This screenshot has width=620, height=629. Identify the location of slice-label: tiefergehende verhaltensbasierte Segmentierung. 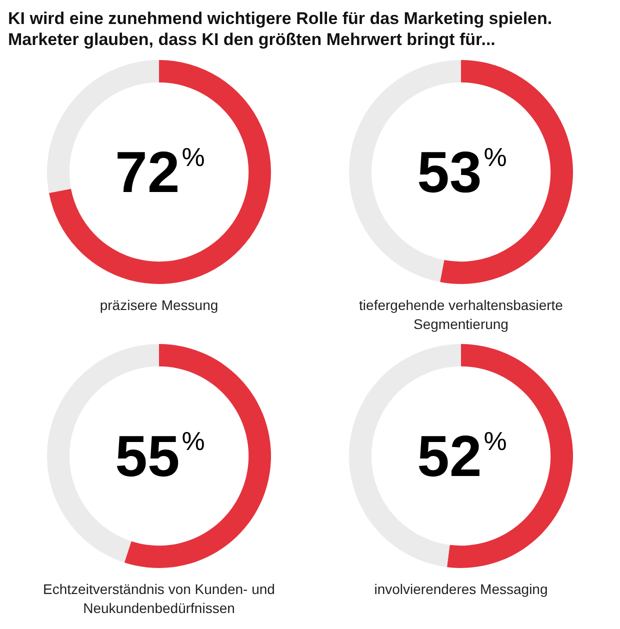
(461, 315).